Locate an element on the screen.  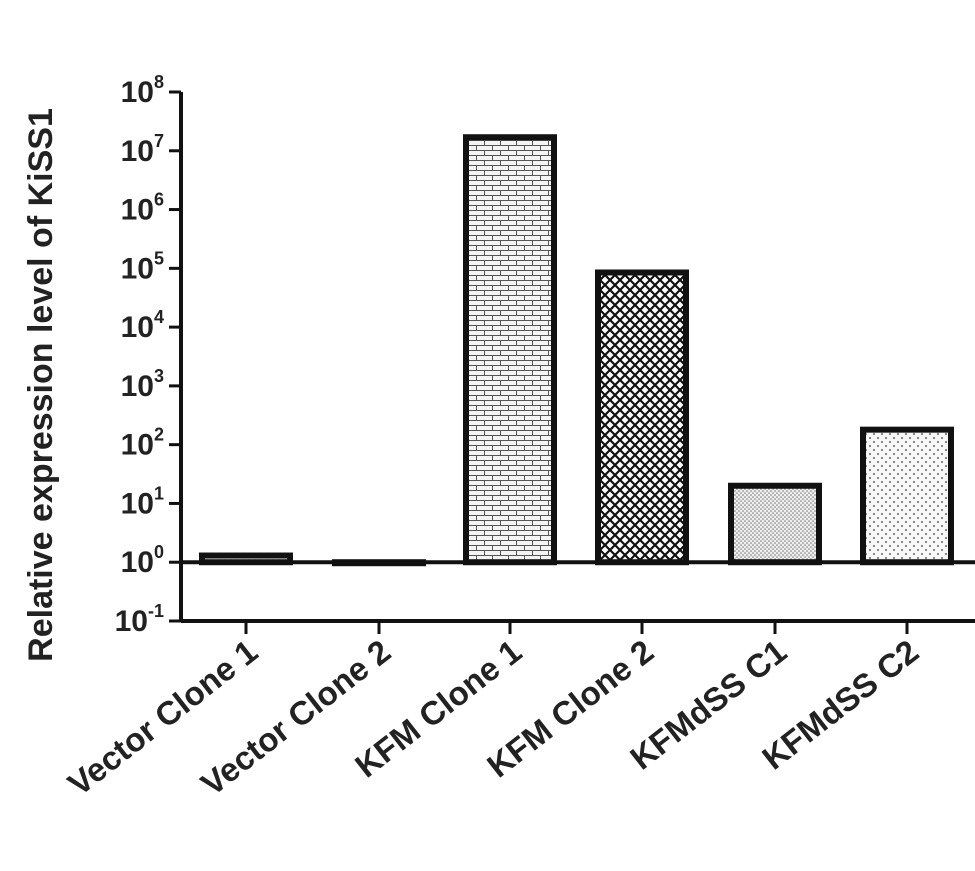
y-tick-label: 10⁷ is located at coordinates (142, 149).